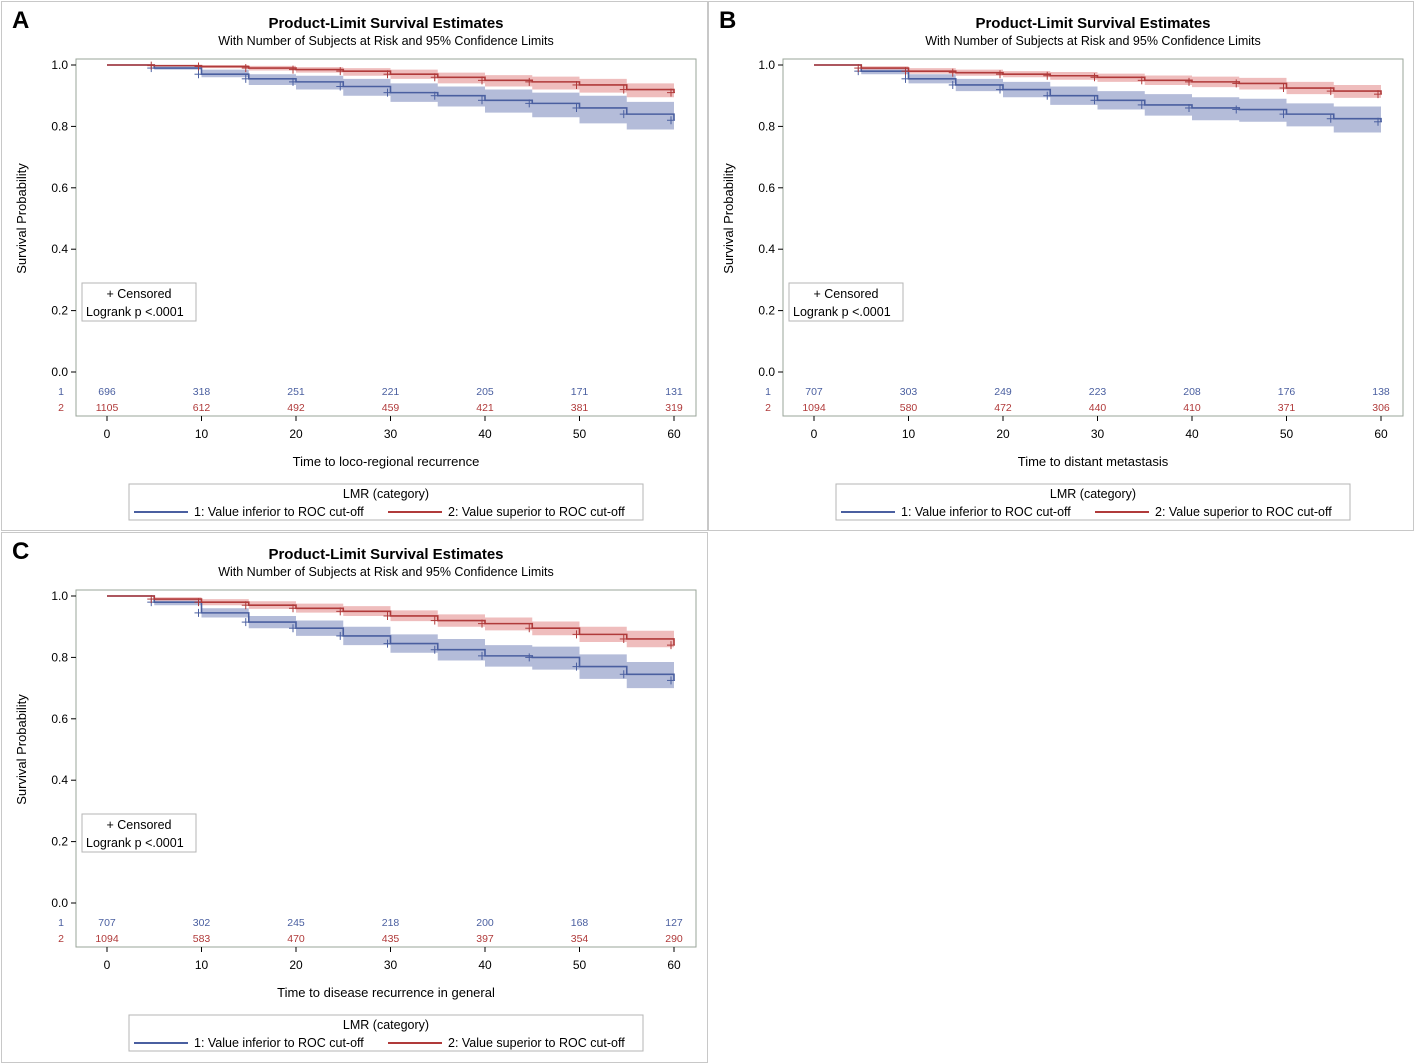 Image resolution: width=1415 pixels, height=1064 pixels. Describe the element at coordinates (1192, 408) in the screenshot. I see `at-risk-count: 410` at that location.